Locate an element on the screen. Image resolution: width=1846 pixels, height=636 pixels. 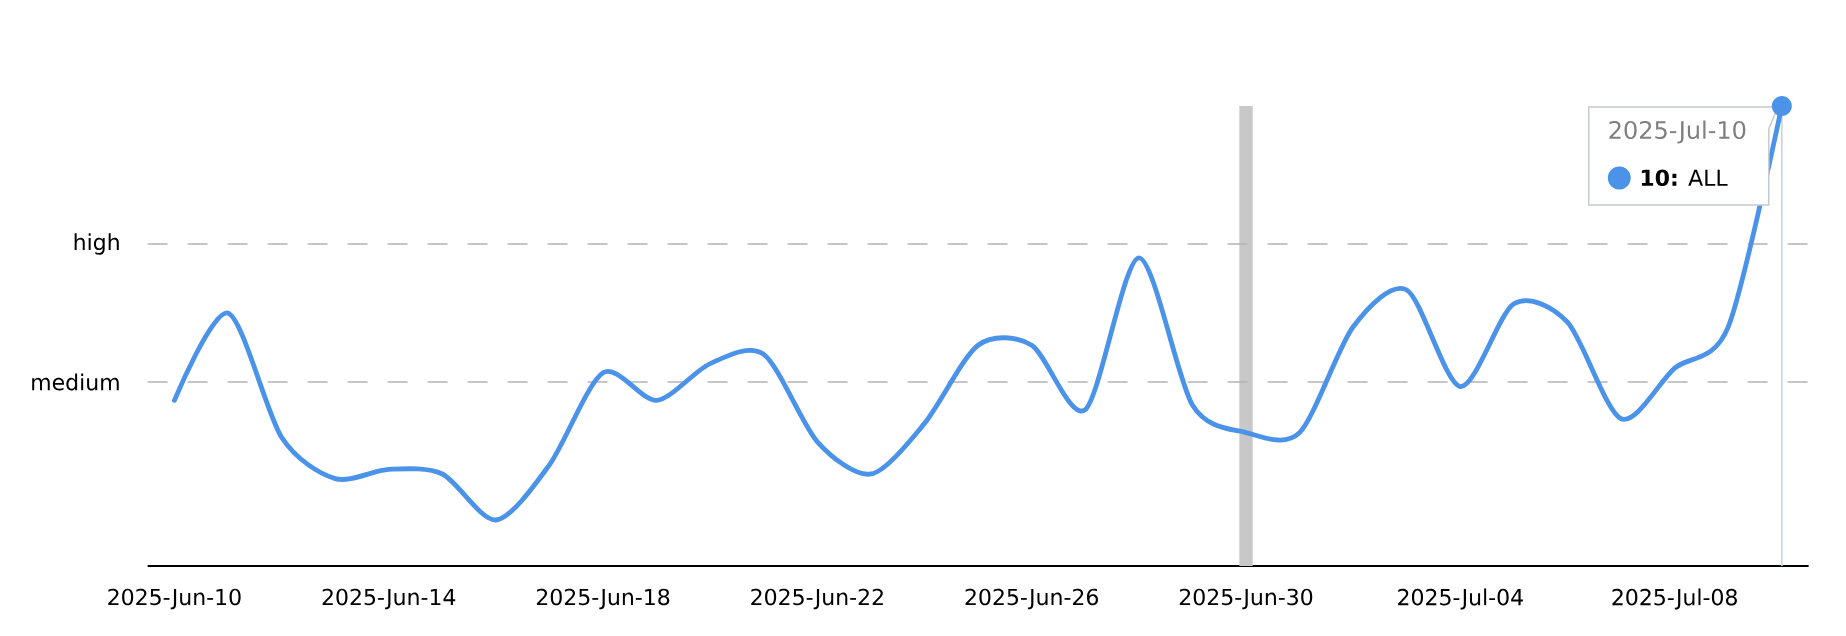
x-tick-label: 2025-Jul-08 is located at coordinates (1674, 599).